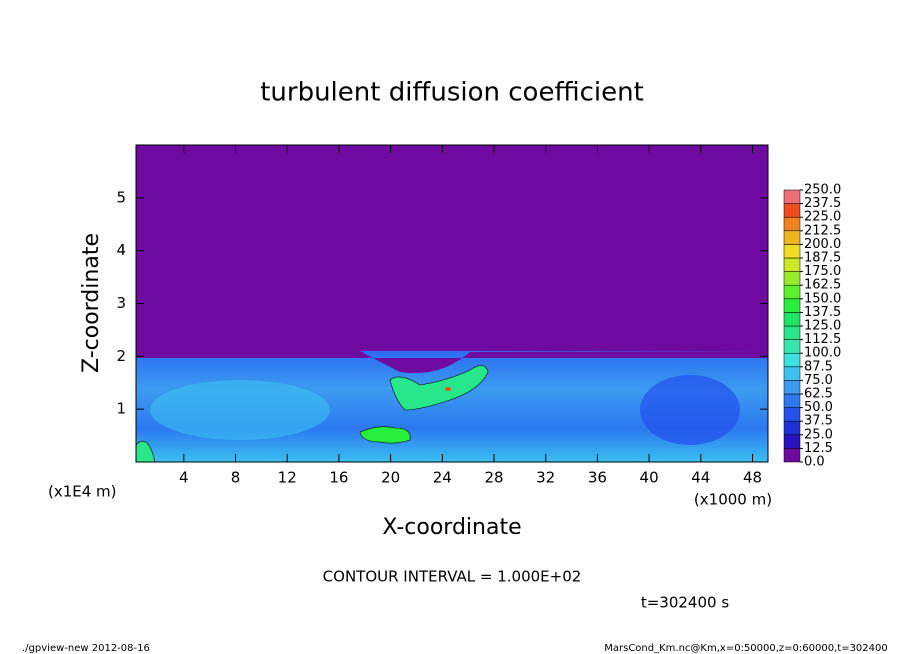  Describe the element at coordinates (287, 478) in the screenshot. I see `x-tick-label: 12` at that location.